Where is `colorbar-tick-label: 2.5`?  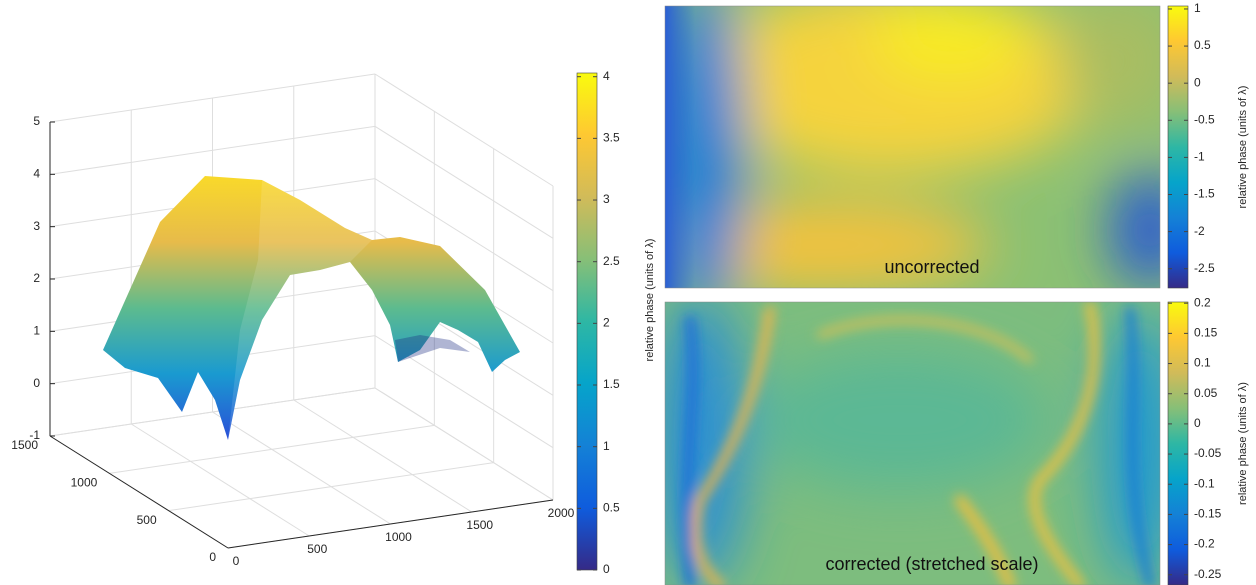 colorbar-tick-label: 2.5 is located at coordinates (611, 261).